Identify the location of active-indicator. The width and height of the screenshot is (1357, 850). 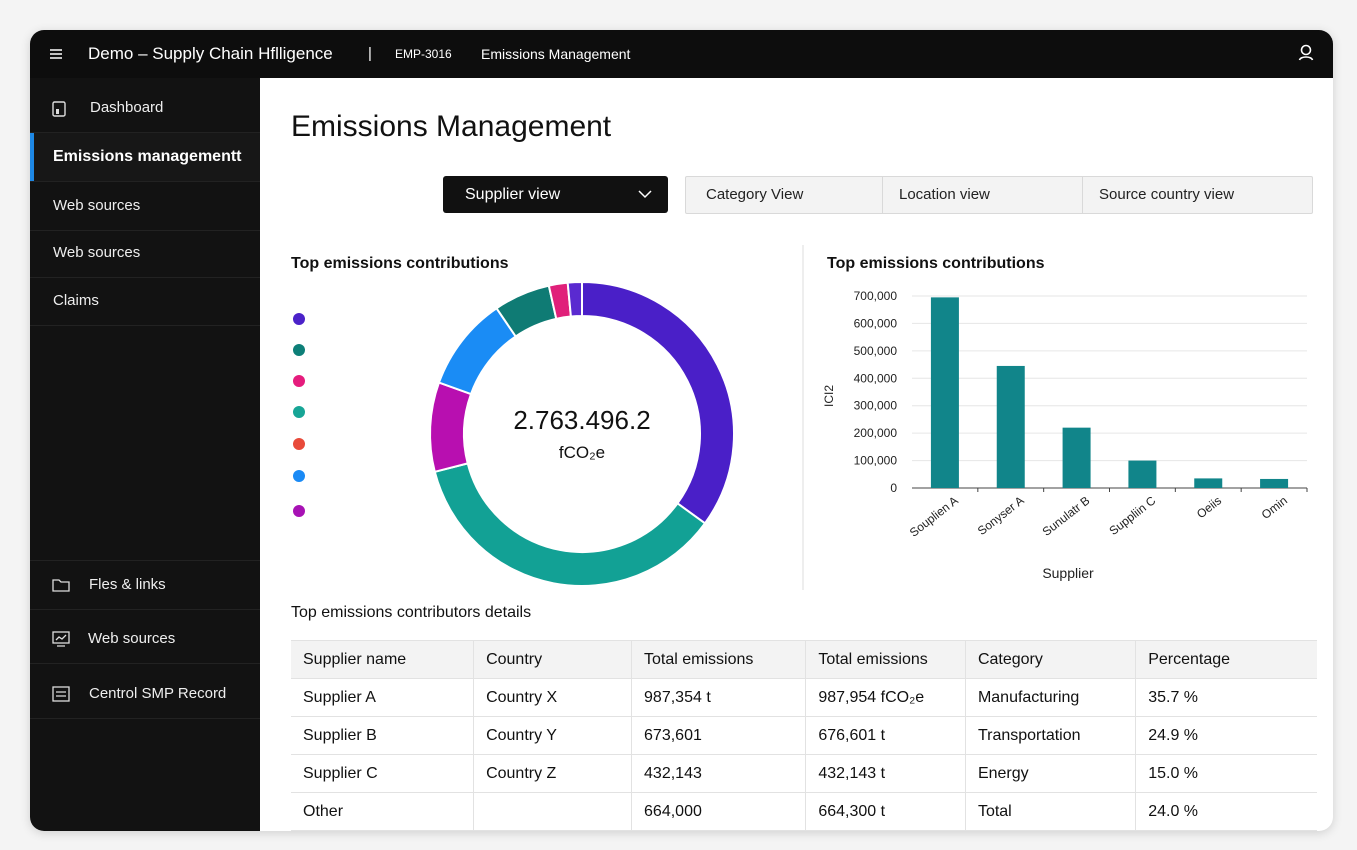
(32, 157).